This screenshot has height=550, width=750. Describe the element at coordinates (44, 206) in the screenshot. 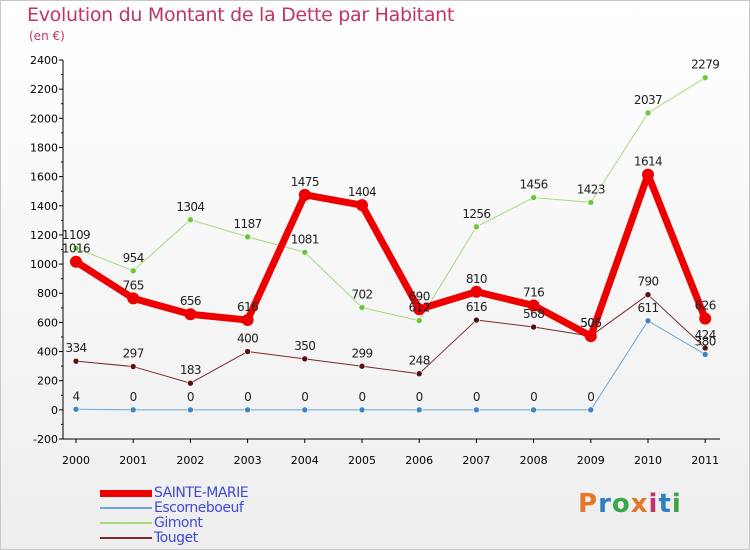

I see `y-tick-label: 1400` at that location.